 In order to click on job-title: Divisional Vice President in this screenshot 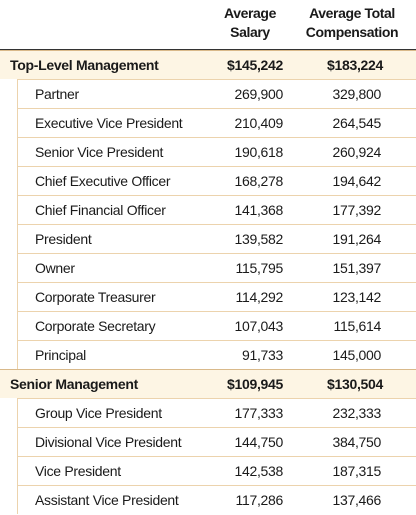, I will do `click(108, 442)`.